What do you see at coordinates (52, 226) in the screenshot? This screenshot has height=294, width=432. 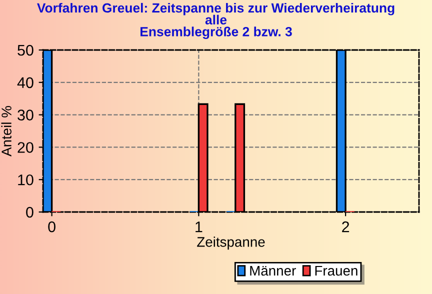 I see `x-tick-label: 0` at bounding box center [52, 226].